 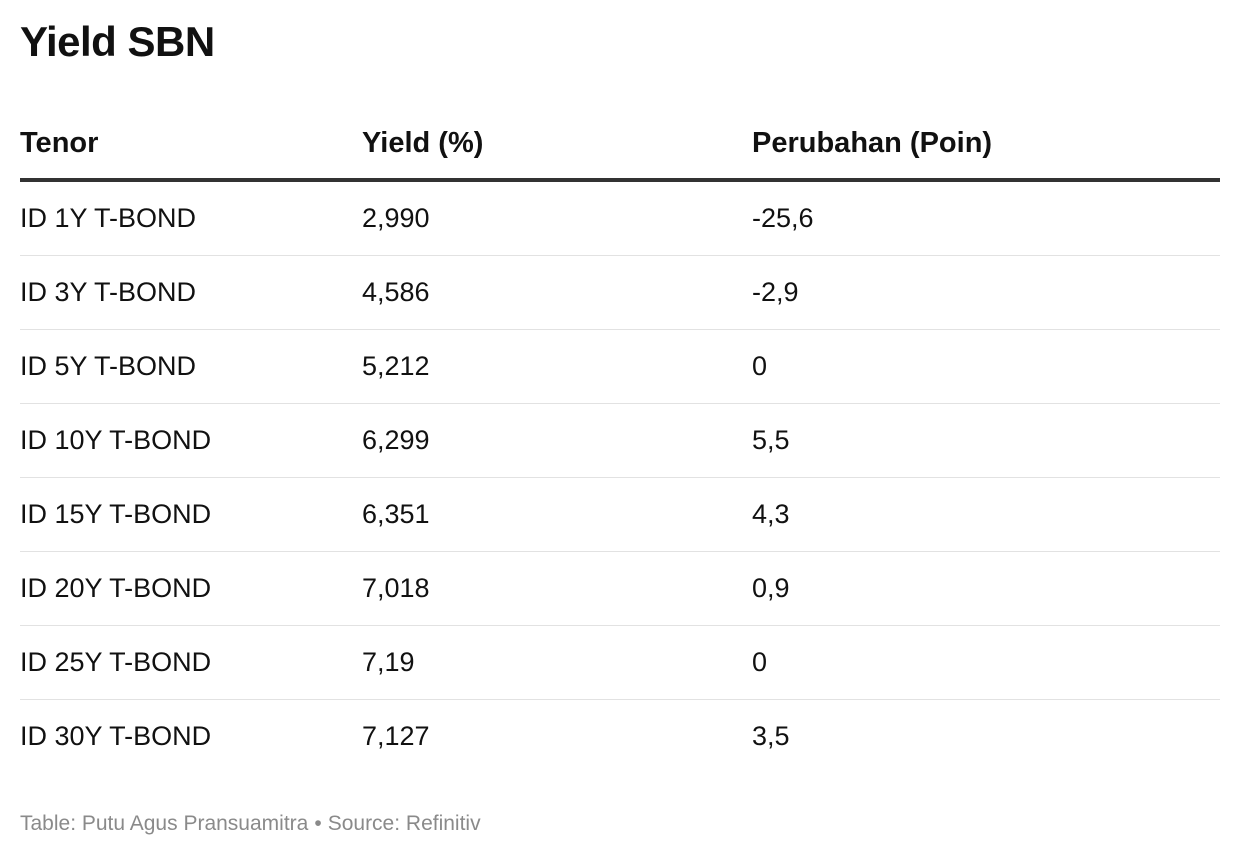 What do you see at coordinates (191, 366) in the screenshot?
I see `tenor-cell: ID 5Y T-BOND` at bounding box center [191, 366].